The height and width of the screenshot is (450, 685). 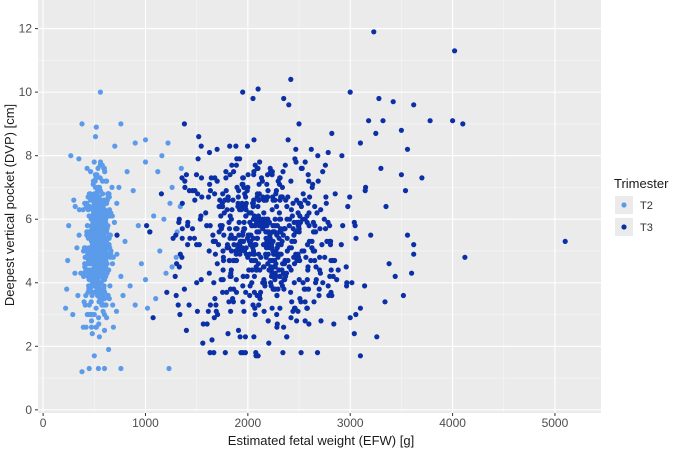 What do you see at coordinates (321, 440) in the screenshot?
I see `x-axis-label: Estimated fetal weight (EFW) [g]` at bounding box center [321, 440].